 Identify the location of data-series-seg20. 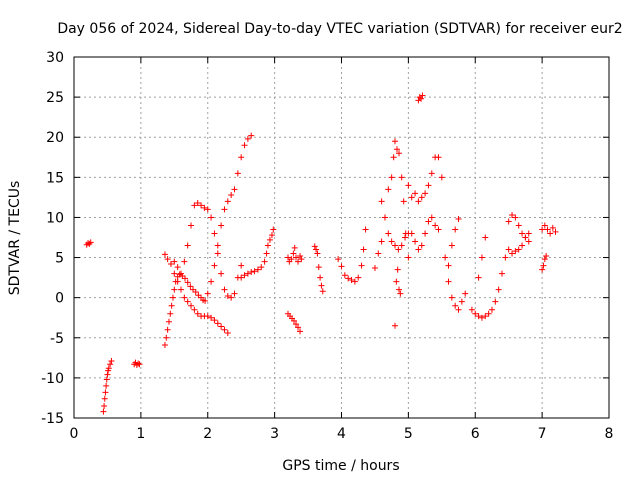
(482, 257).